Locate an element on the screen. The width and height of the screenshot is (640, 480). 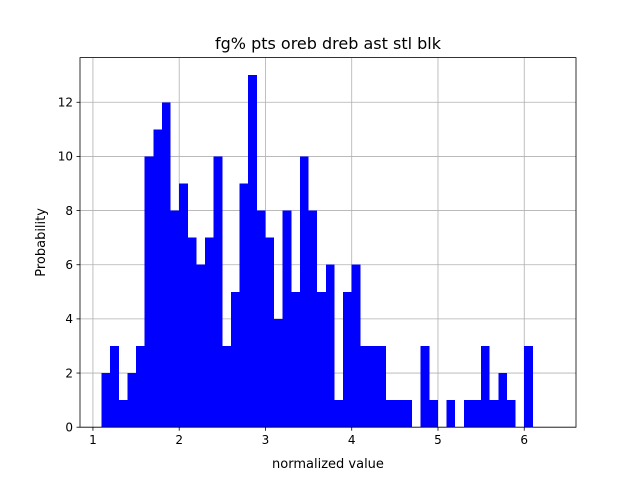
x-tick-label: 3 is located at coordinates (266, 440).